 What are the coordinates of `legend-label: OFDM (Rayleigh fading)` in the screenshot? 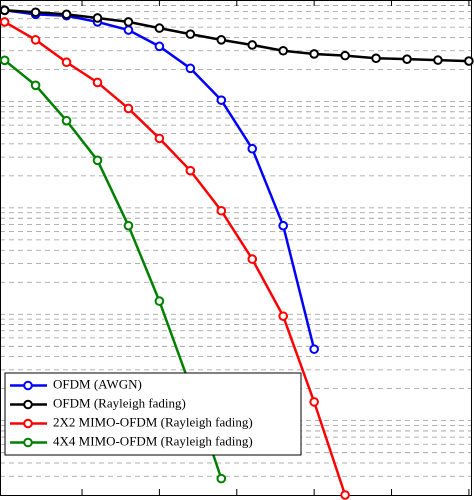 It's located at (119, 402).